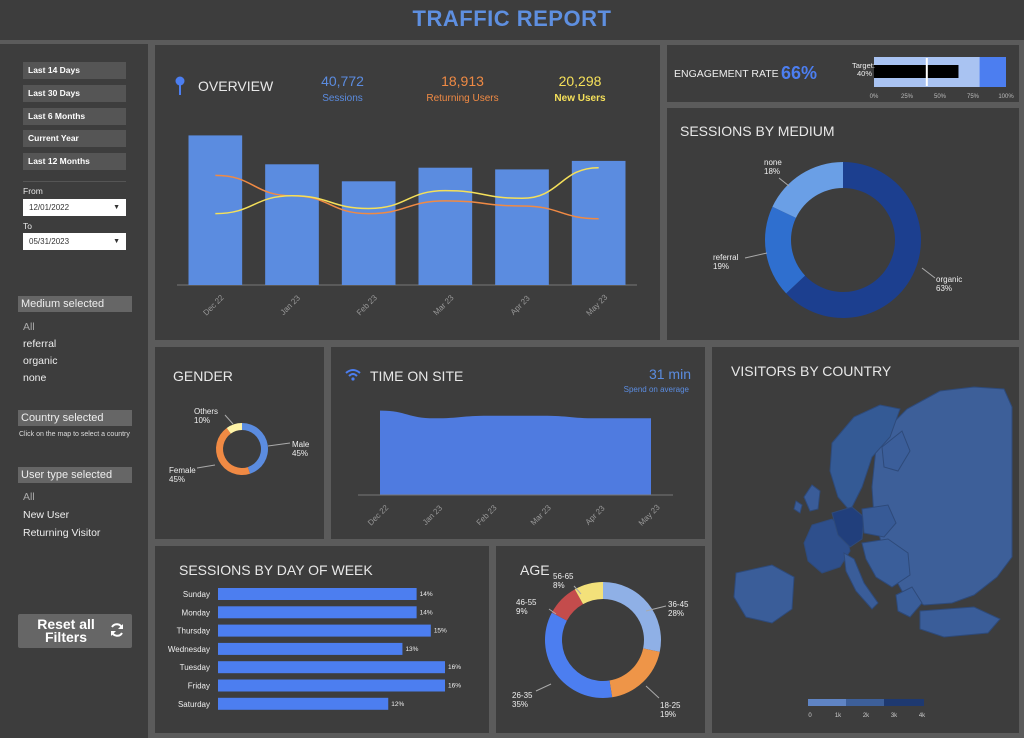 Image resolution: width=1024 pixels, height=738 pixels. What do you see at coordinates (202, 420) in the screenshot?
I see `gender-label: 10%` at bounding box center [202, 420].